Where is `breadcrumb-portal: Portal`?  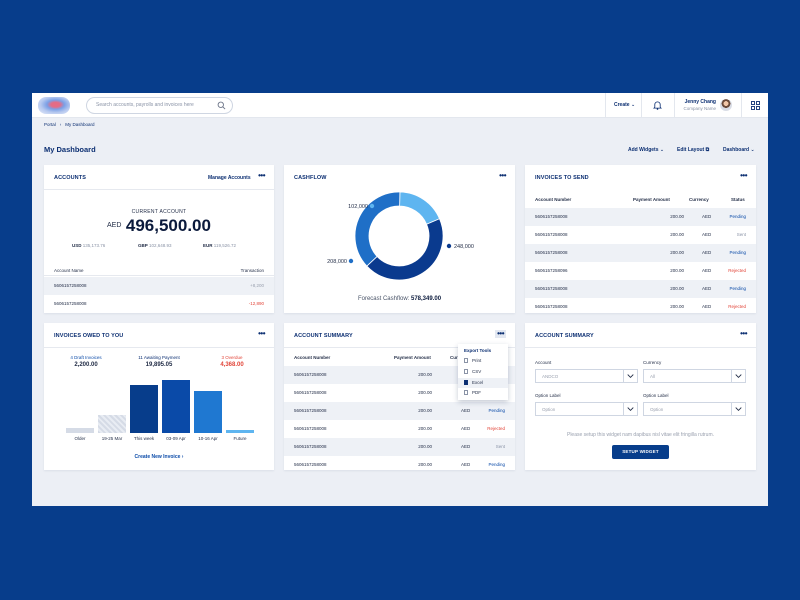 breadcrumb-portal: Portal is located at coordinates (50, 124).